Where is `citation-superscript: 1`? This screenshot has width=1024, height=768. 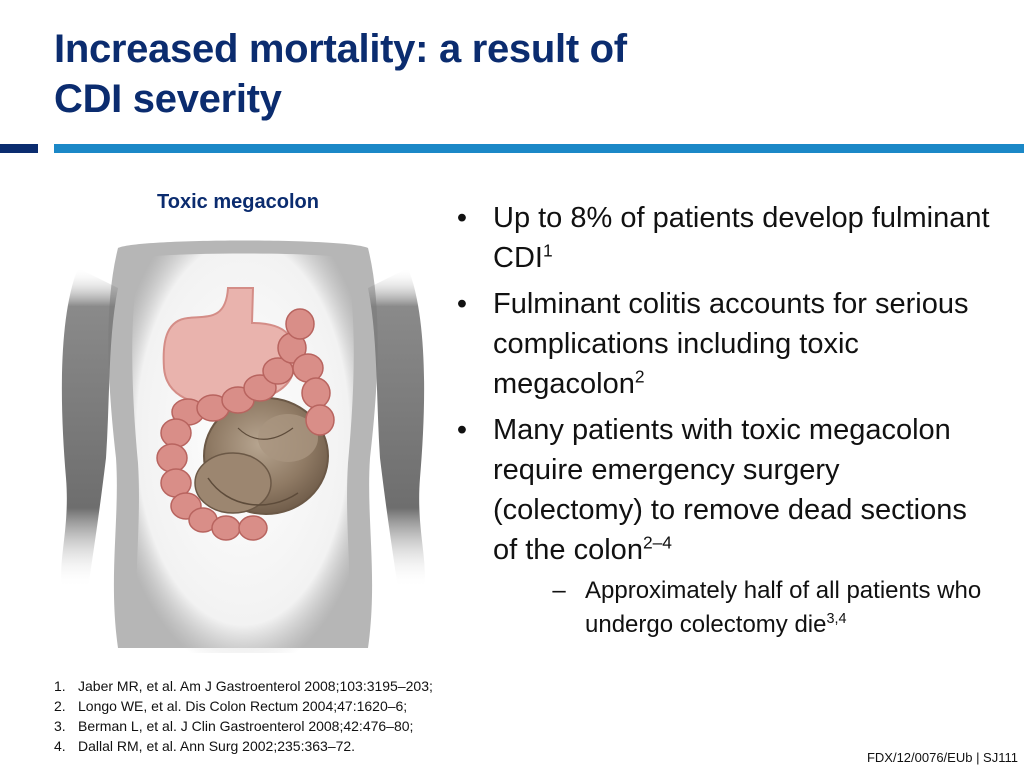 citation-superscript: 1 is located at coordinates (547, 250).